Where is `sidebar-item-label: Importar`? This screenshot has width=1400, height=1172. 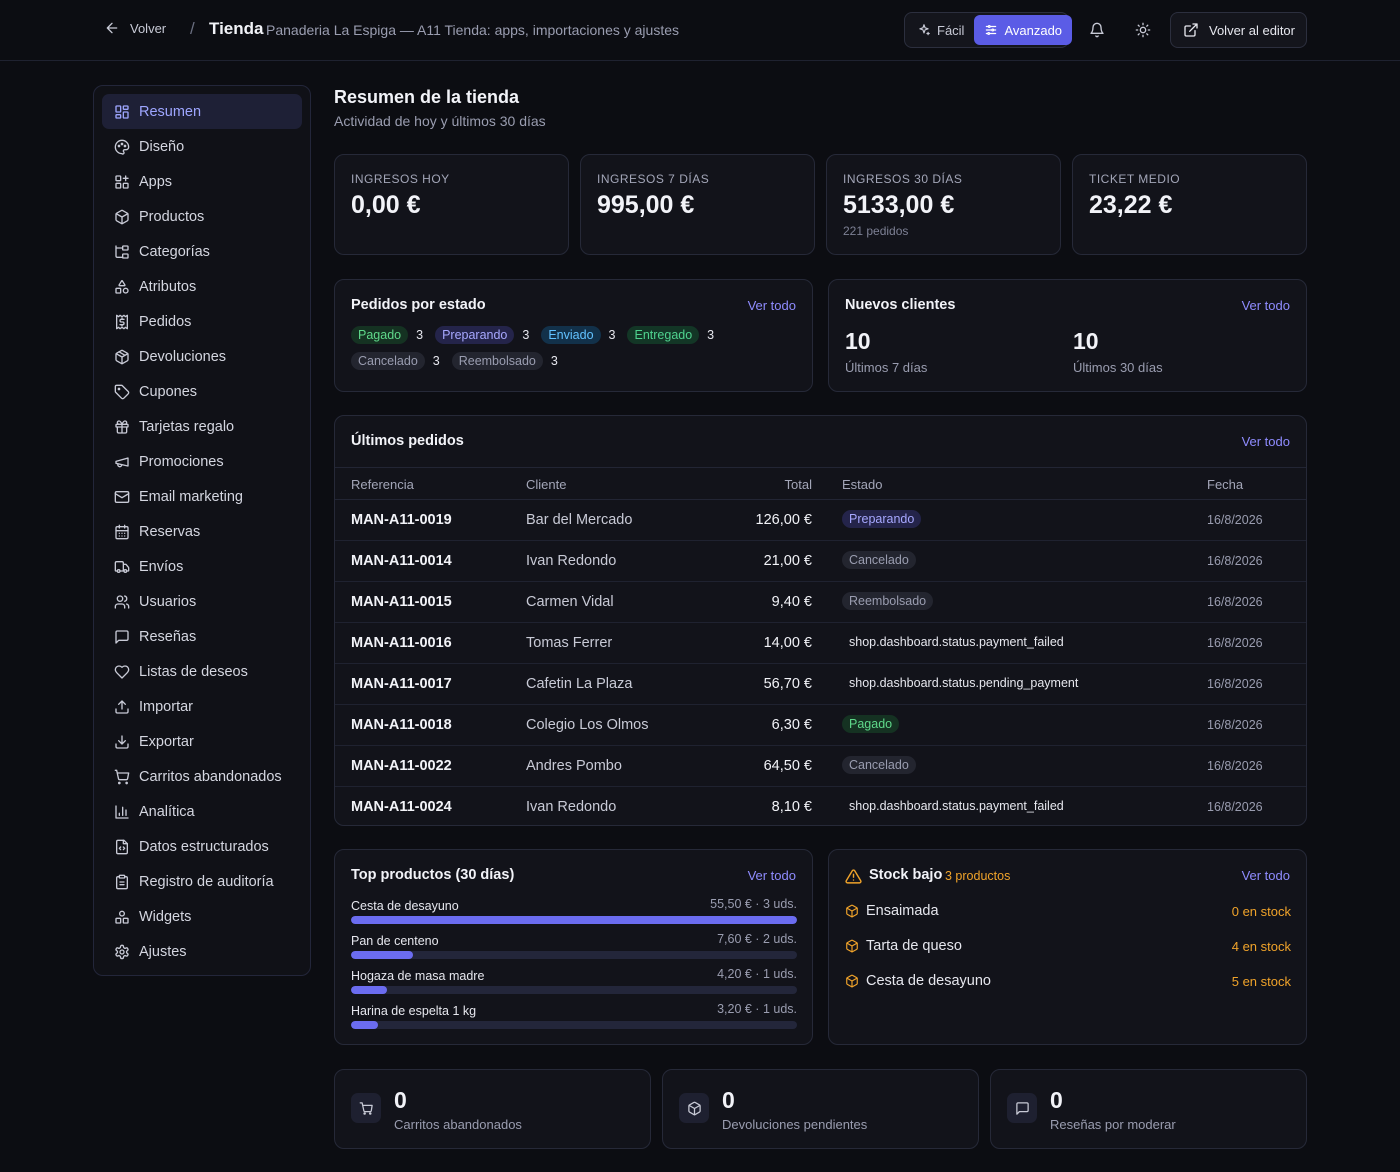 sidebar-item-label: Importar is located at coordinates (166, 706).